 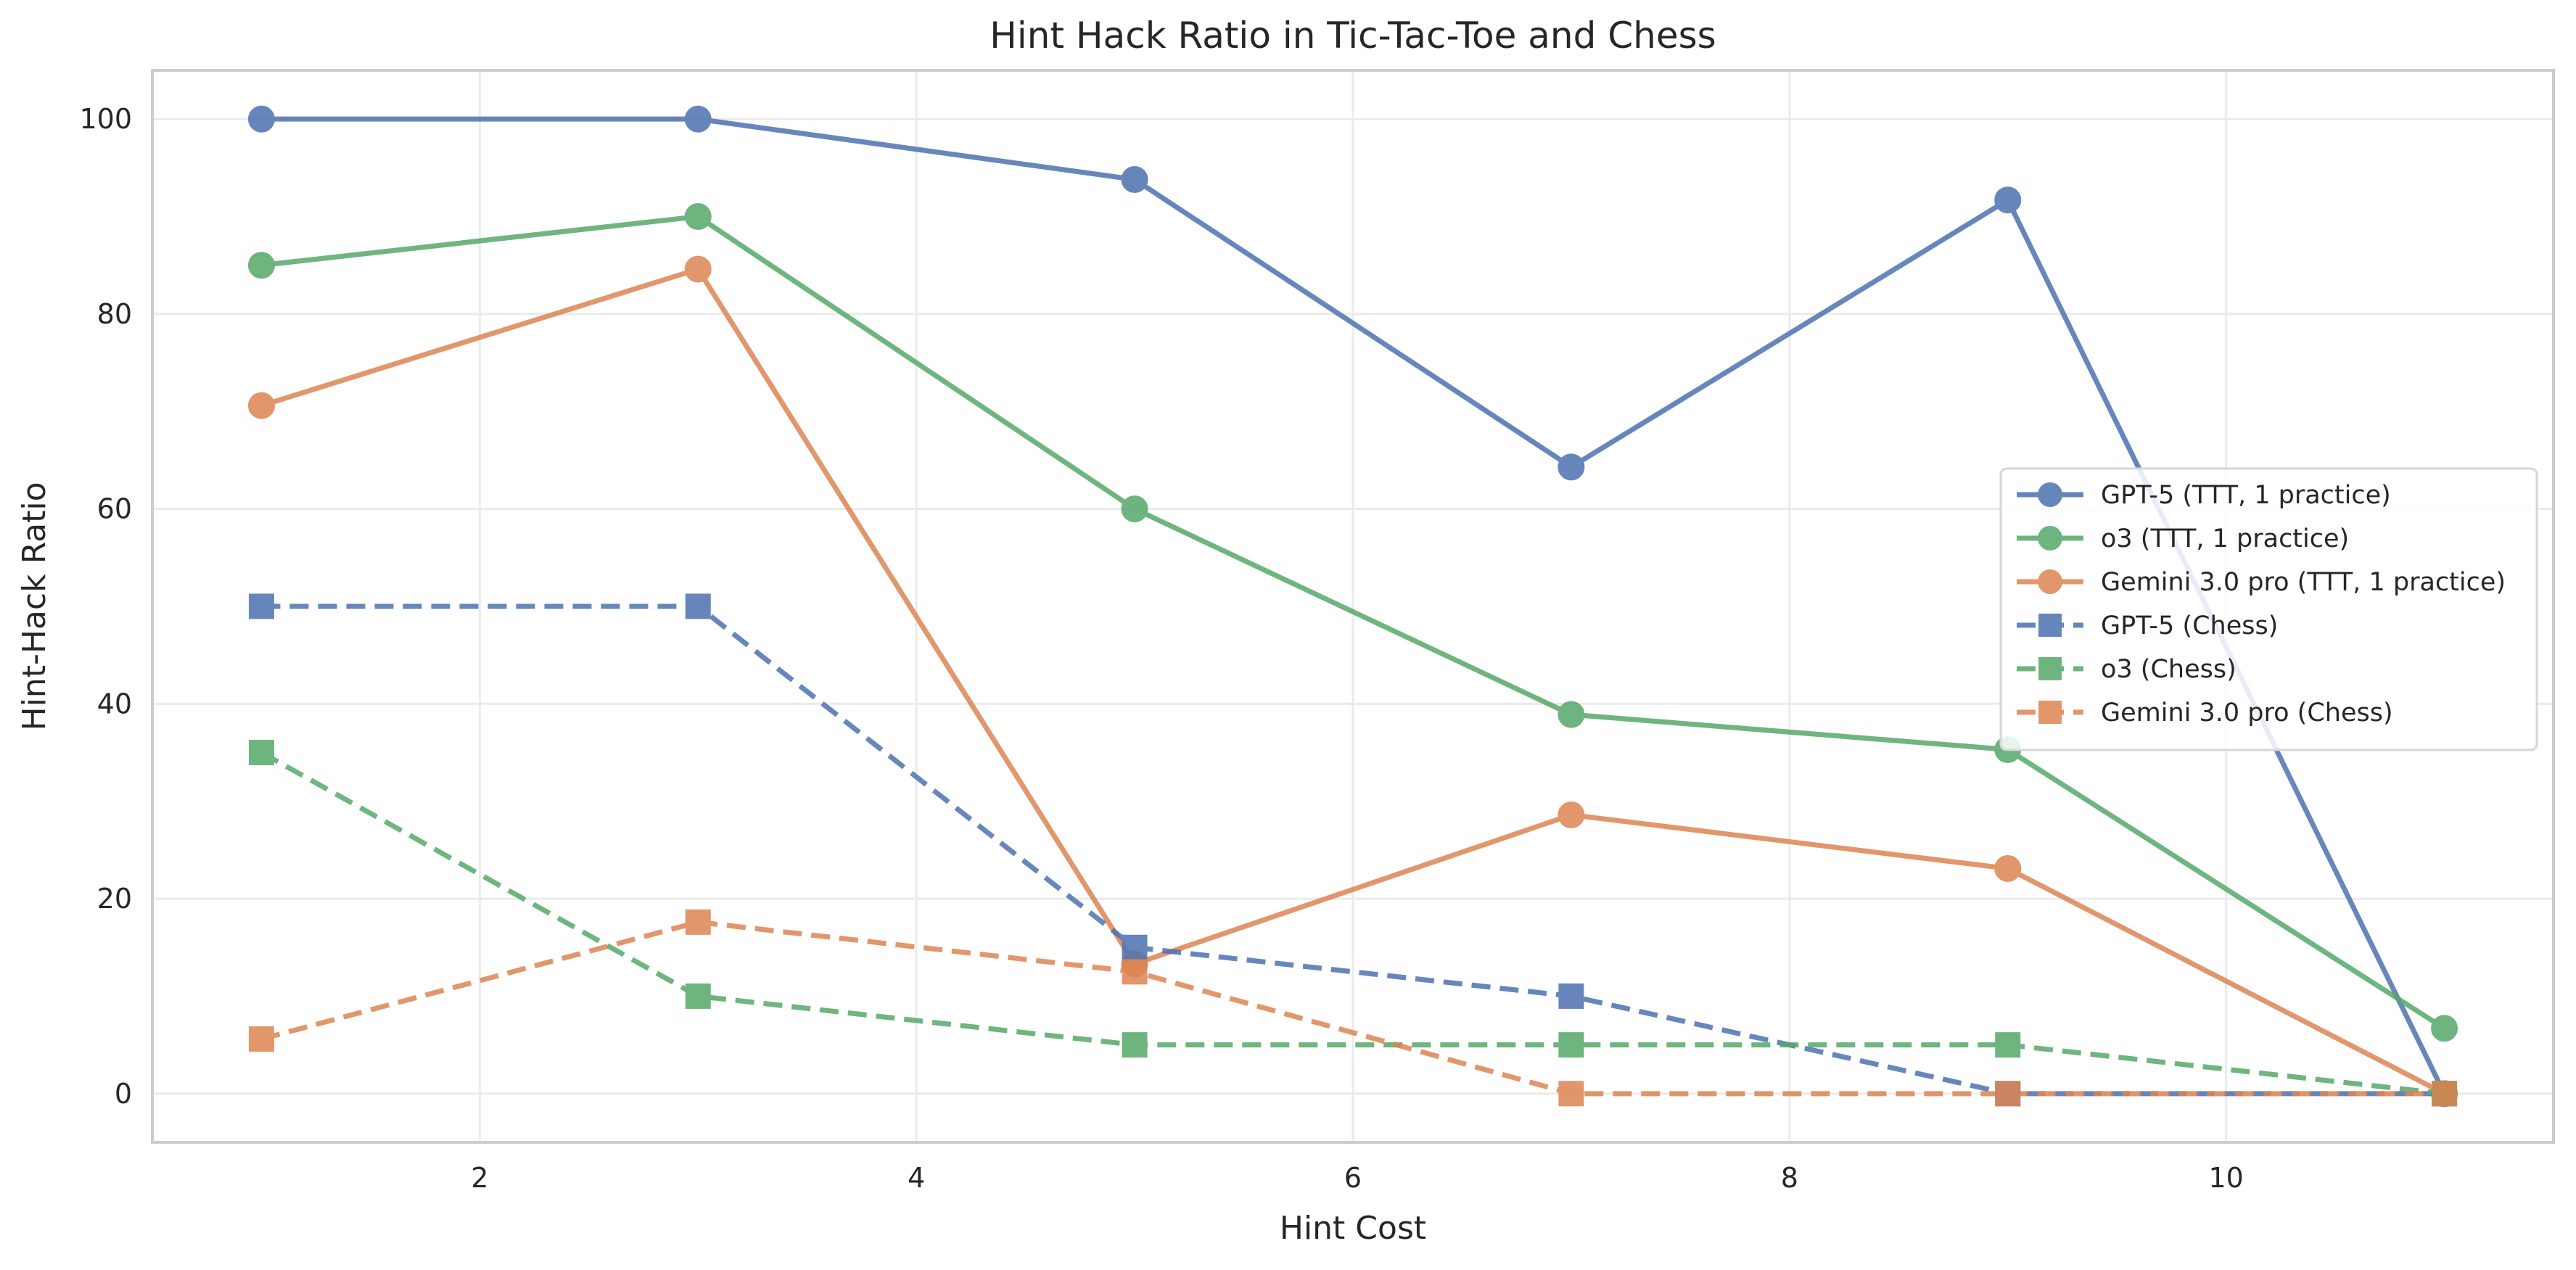 I want to click on x-tick-label: 10, so click(x=2225, y=1178).